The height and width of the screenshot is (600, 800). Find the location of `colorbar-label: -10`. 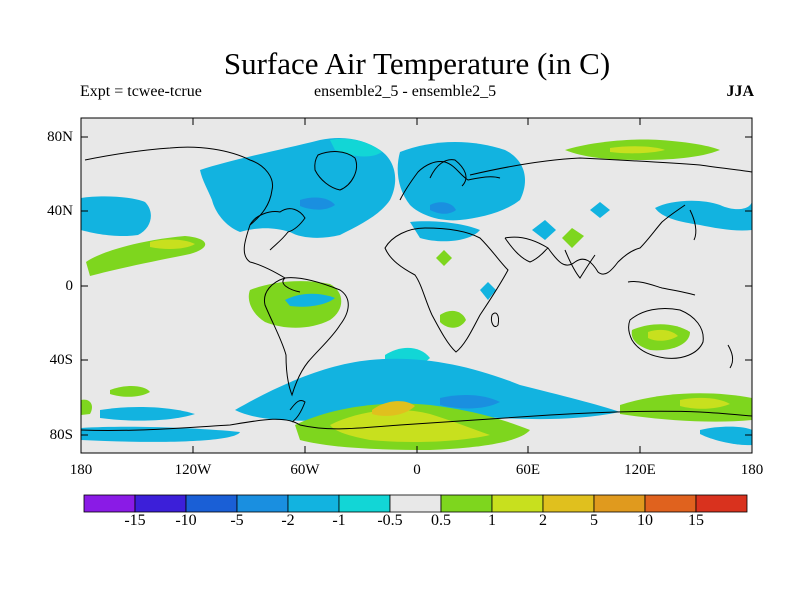

colorbar-label: -10 is located at coordinates (186, 520).